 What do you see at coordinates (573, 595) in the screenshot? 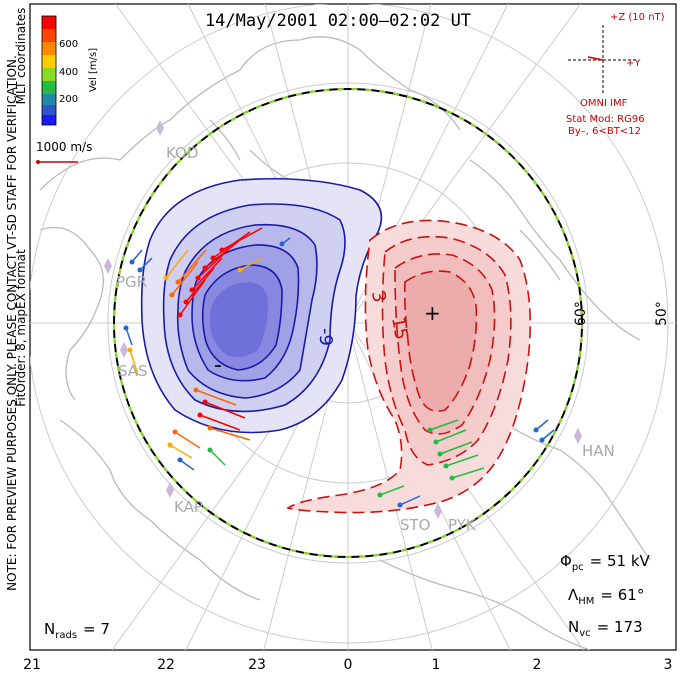
I see `lambda-symbol: Λ` at bounding box center [573, 595].